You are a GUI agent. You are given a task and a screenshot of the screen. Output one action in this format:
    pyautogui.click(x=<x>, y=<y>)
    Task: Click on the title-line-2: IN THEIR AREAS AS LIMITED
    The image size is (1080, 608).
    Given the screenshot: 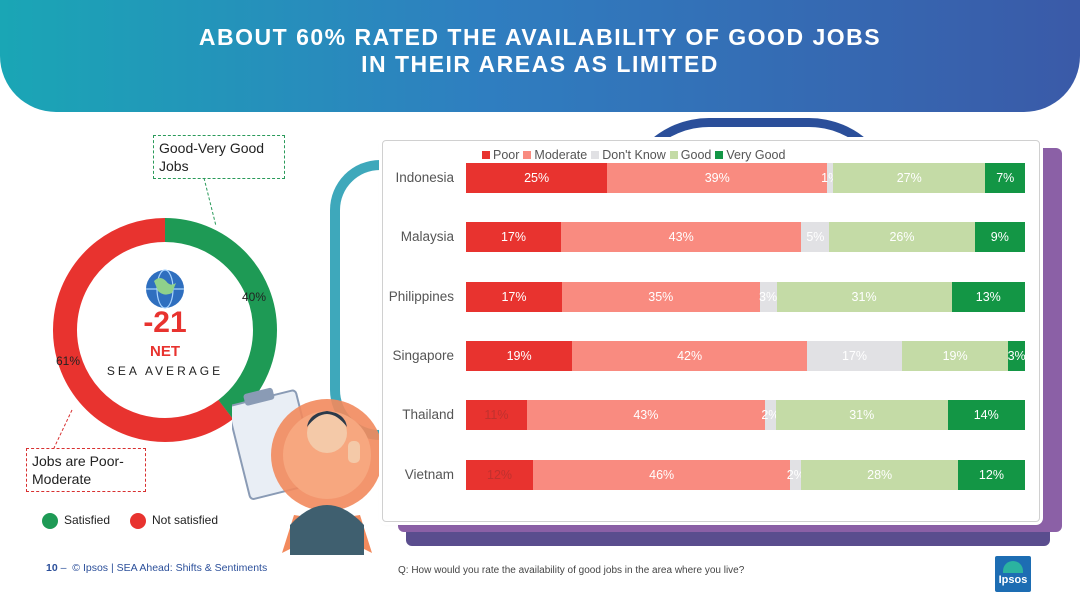 What is the action you would take?
    pyautogui.click(x=540, y=64)
    